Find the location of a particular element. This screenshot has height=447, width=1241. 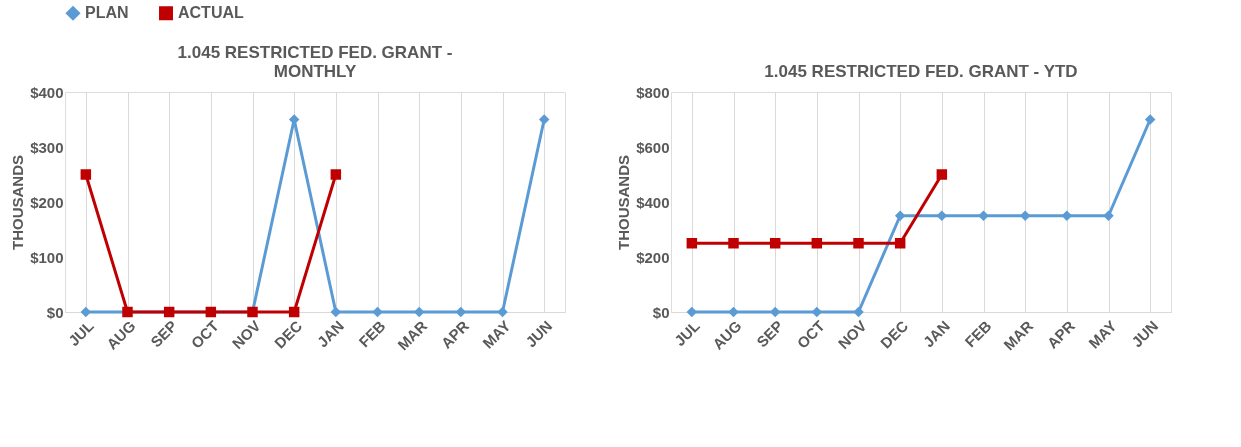

y-tick-label: $300 is located at coordinates (47, 147).